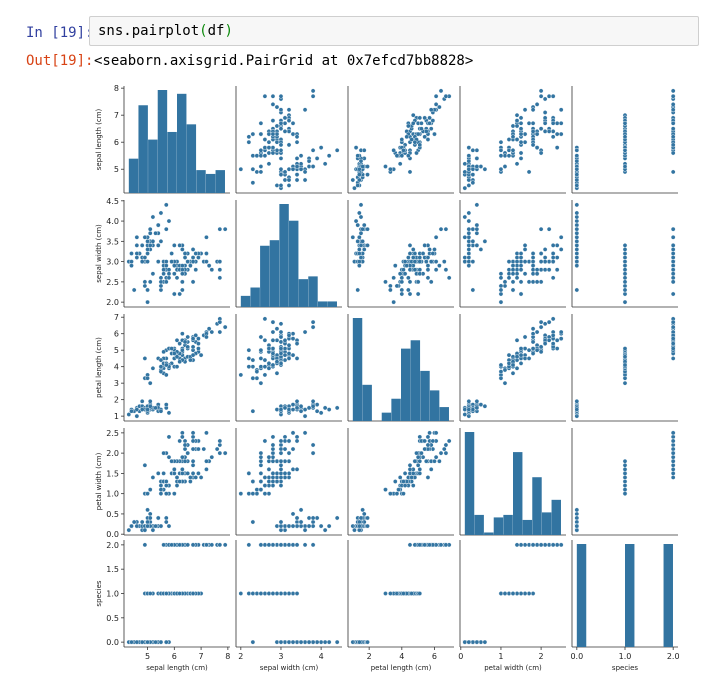  I want to click on y-tick-label: 2, so click(116, 400).